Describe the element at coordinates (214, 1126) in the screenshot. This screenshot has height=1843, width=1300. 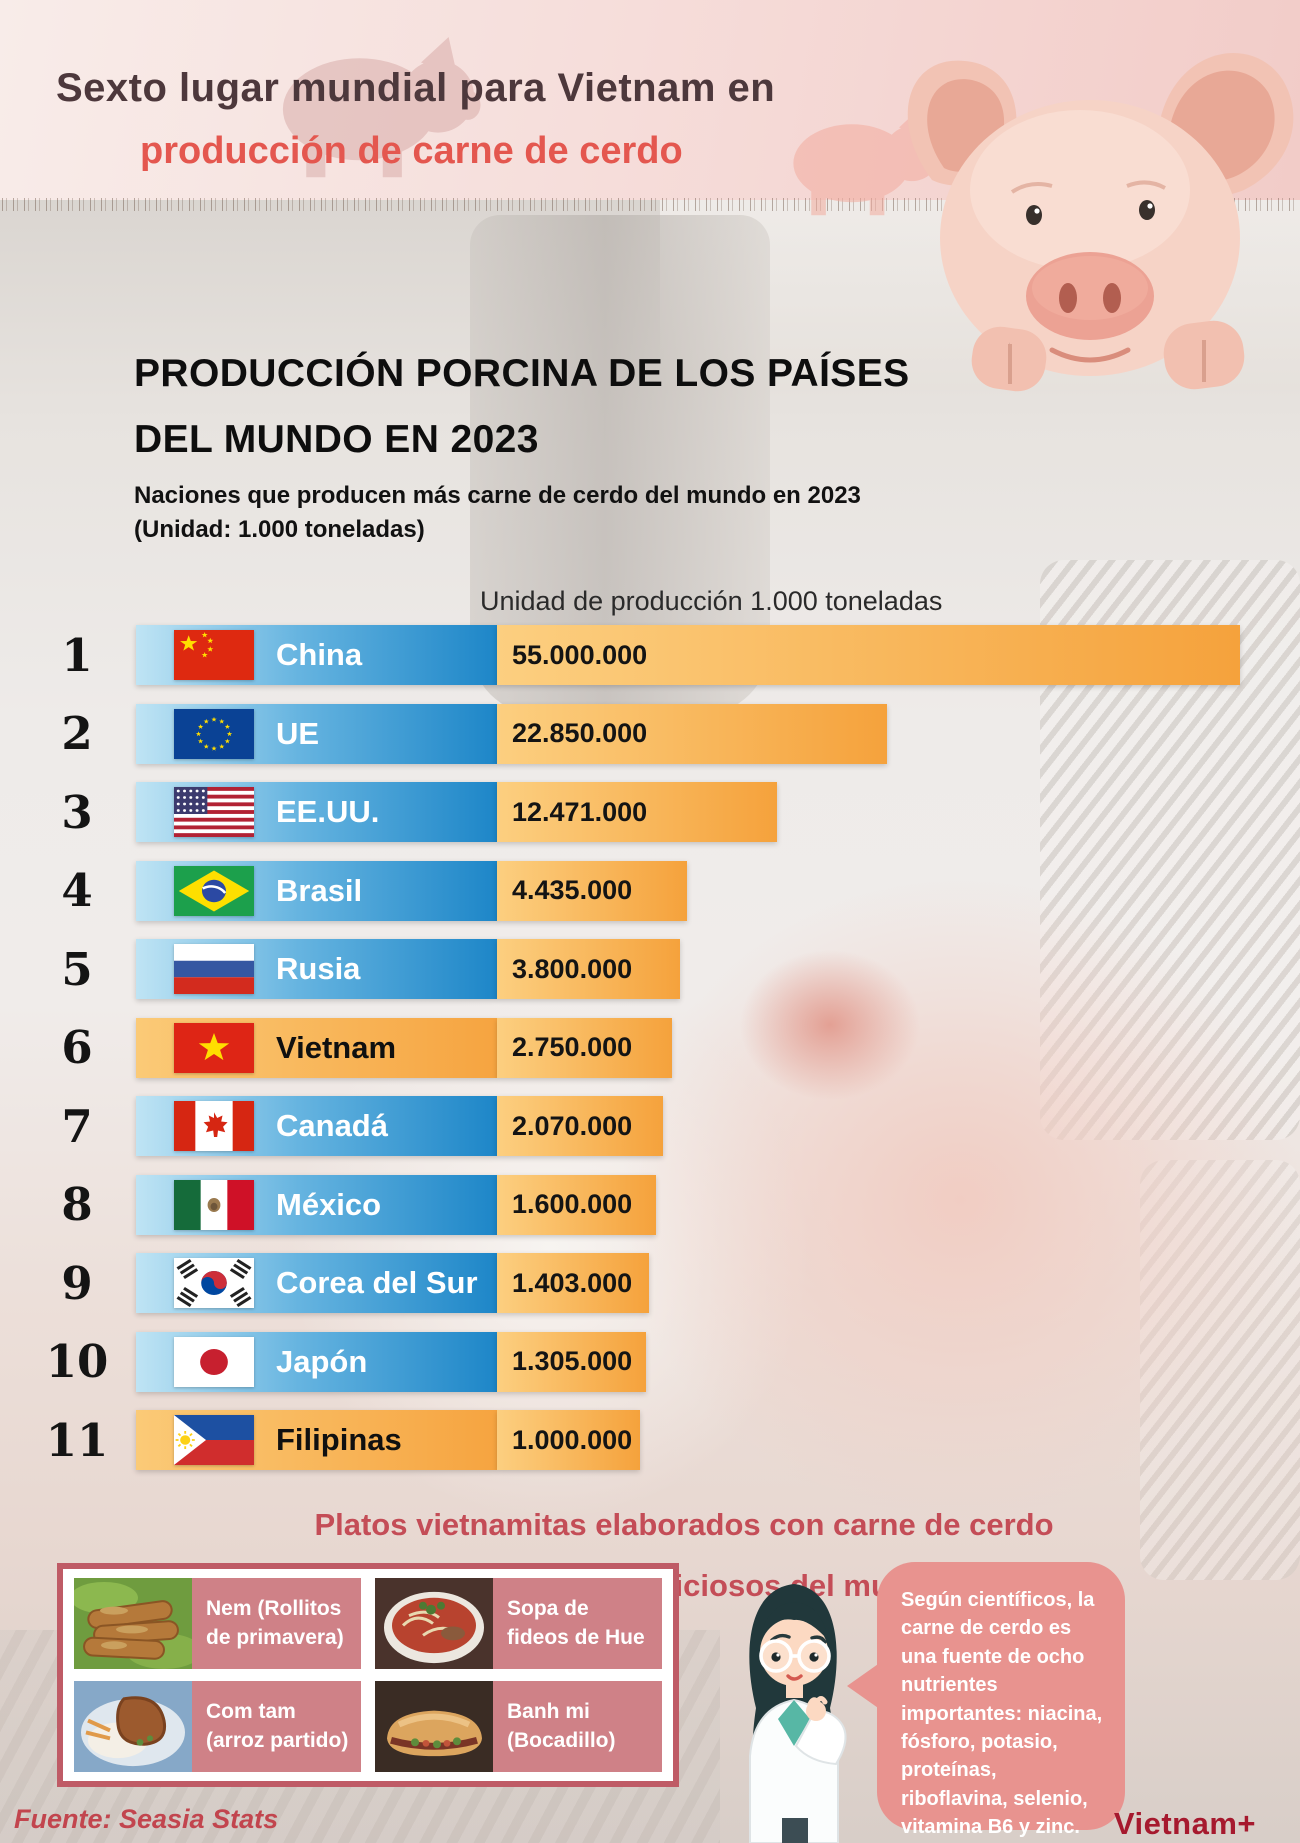
I see `canada-flag-icon` at that location.